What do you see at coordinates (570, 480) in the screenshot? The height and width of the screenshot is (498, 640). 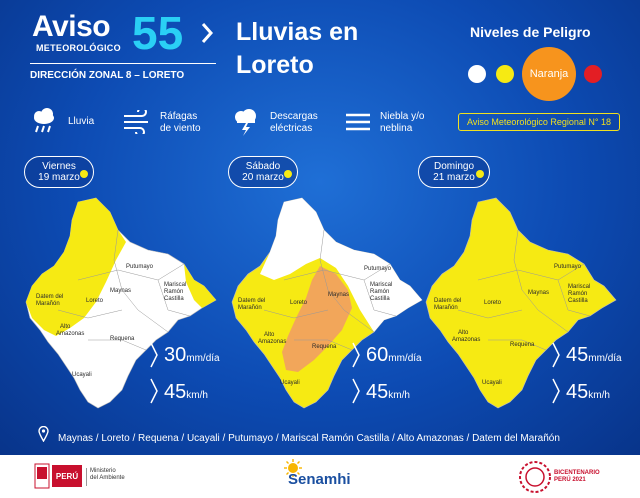 I see `bicentenario-line2: PERÚ 2021` at bounding box center [570, 480].